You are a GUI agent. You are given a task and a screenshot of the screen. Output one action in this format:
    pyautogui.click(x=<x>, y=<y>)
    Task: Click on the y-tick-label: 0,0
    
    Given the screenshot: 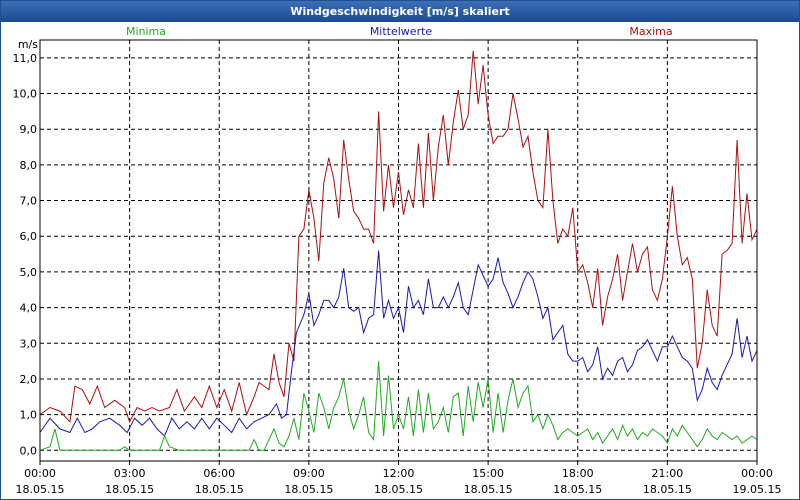 What is the action you would take?
    pyautogui.click(x=29, y=450)
    